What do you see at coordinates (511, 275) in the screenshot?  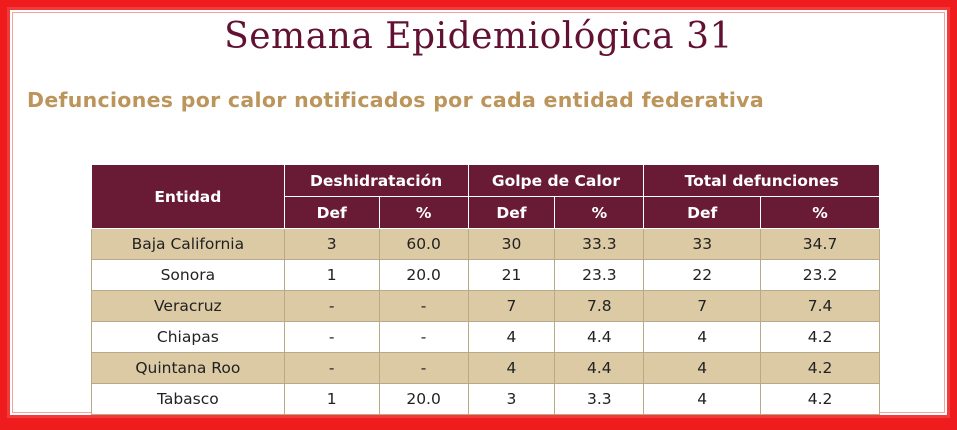 I see `cell-golpe-def: 21` at bounding box center [511, 275].